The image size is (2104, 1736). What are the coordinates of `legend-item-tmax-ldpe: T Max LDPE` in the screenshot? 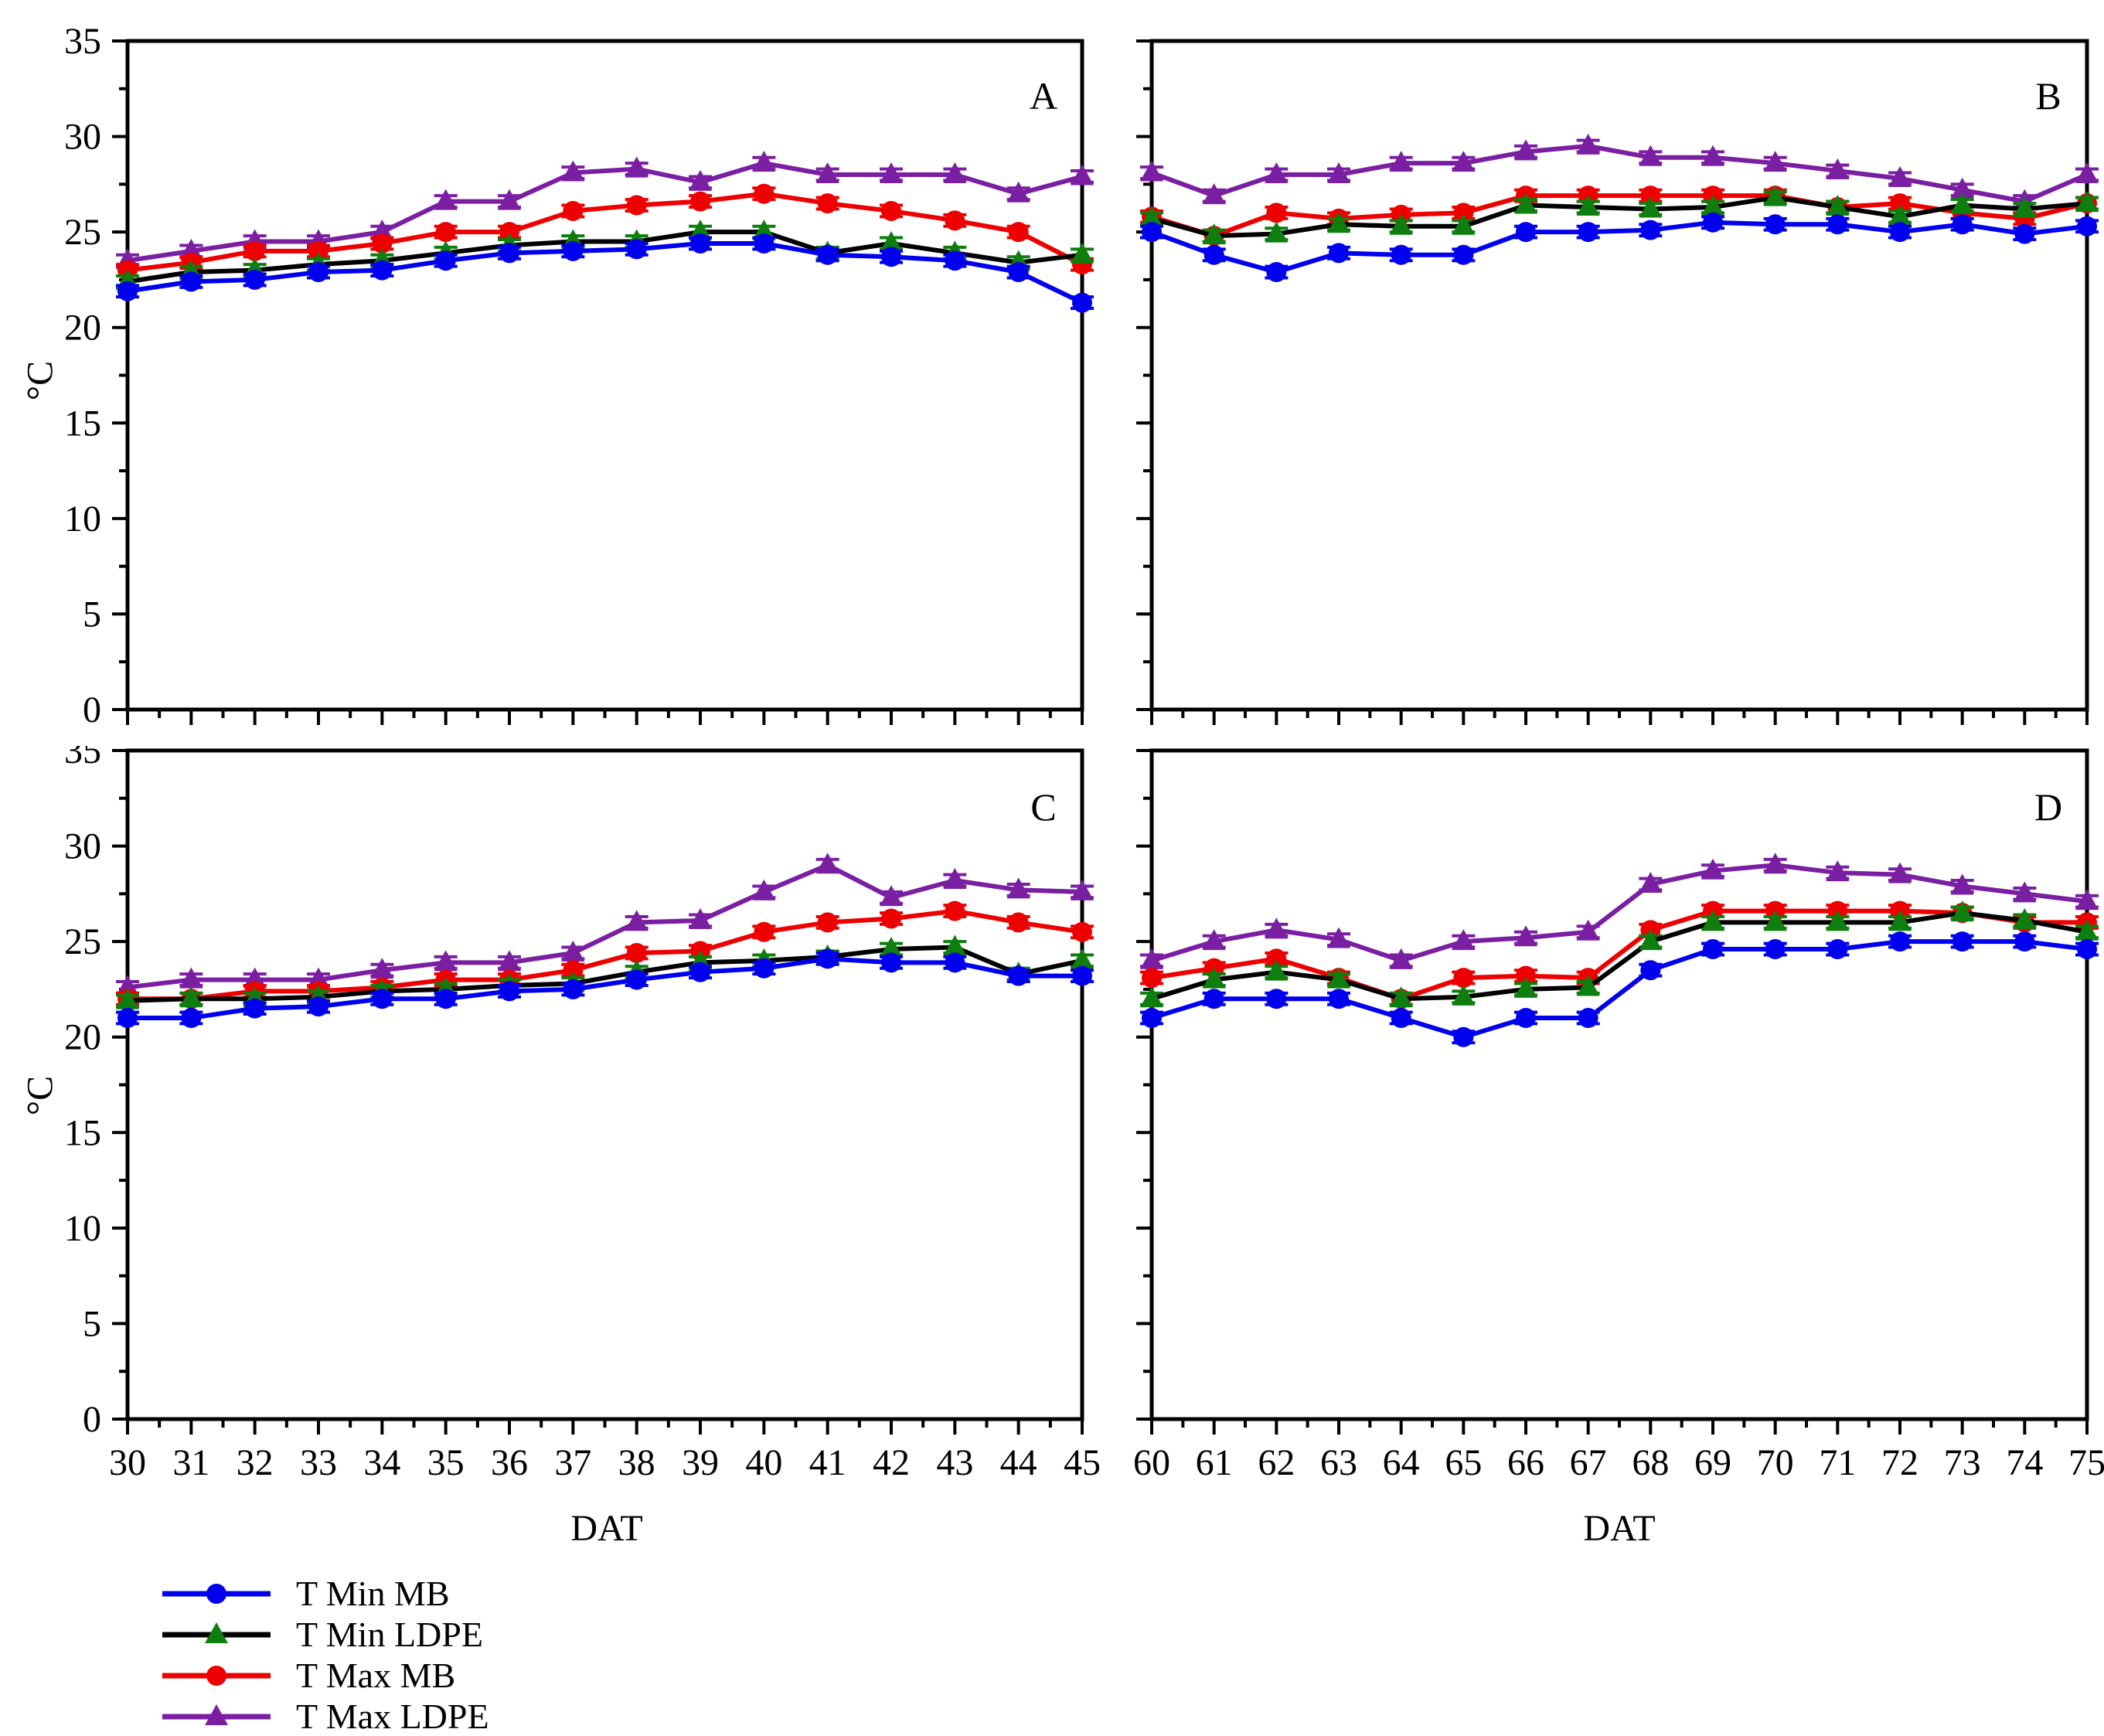 It's located at (323, 1716).